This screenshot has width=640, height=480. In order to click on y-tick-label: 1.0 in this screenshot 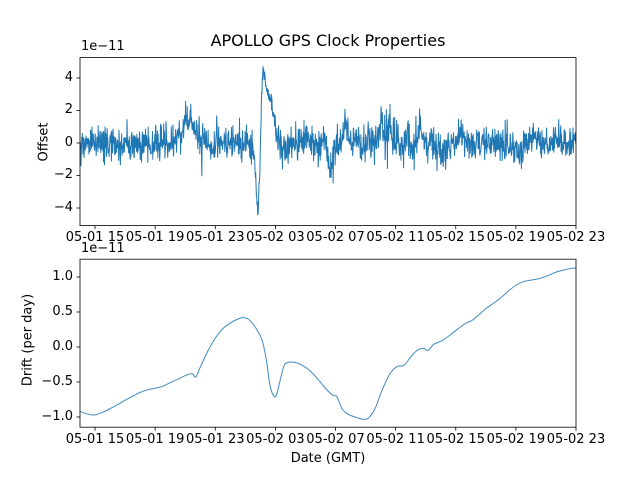, I will do `click(62, 276)`.